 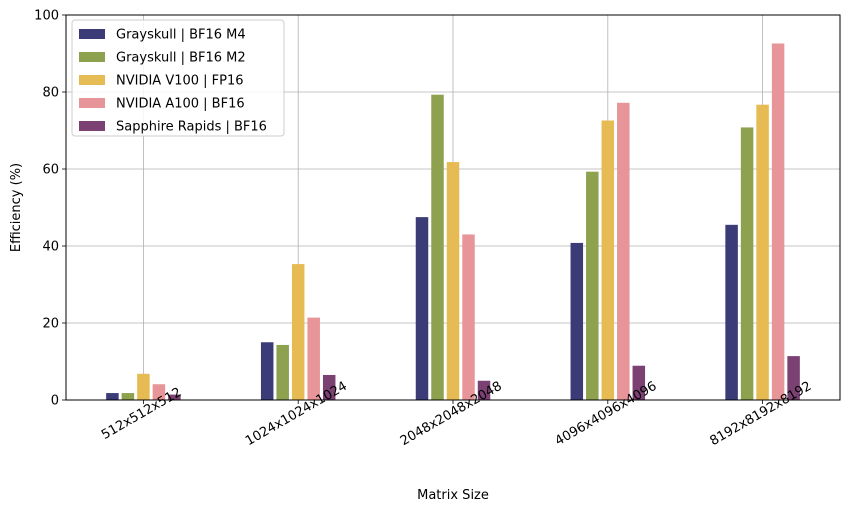 I want to click on y-tick-label: 40, so click(x=50, y=247).